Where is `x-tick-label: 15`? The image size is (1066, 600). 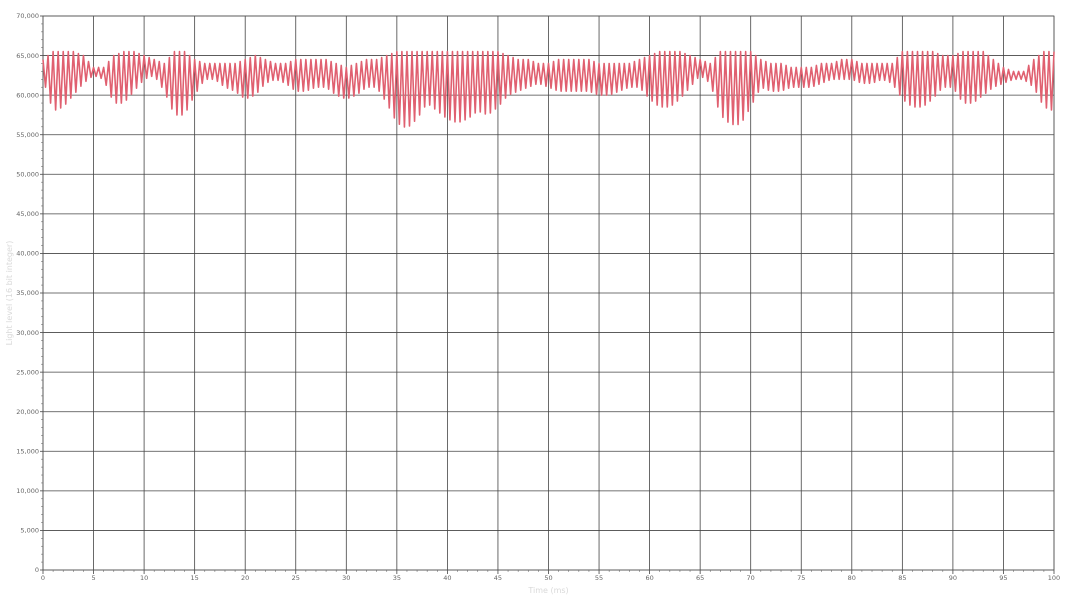 x-tick-label: 15 is located at coordinates (195, 578).